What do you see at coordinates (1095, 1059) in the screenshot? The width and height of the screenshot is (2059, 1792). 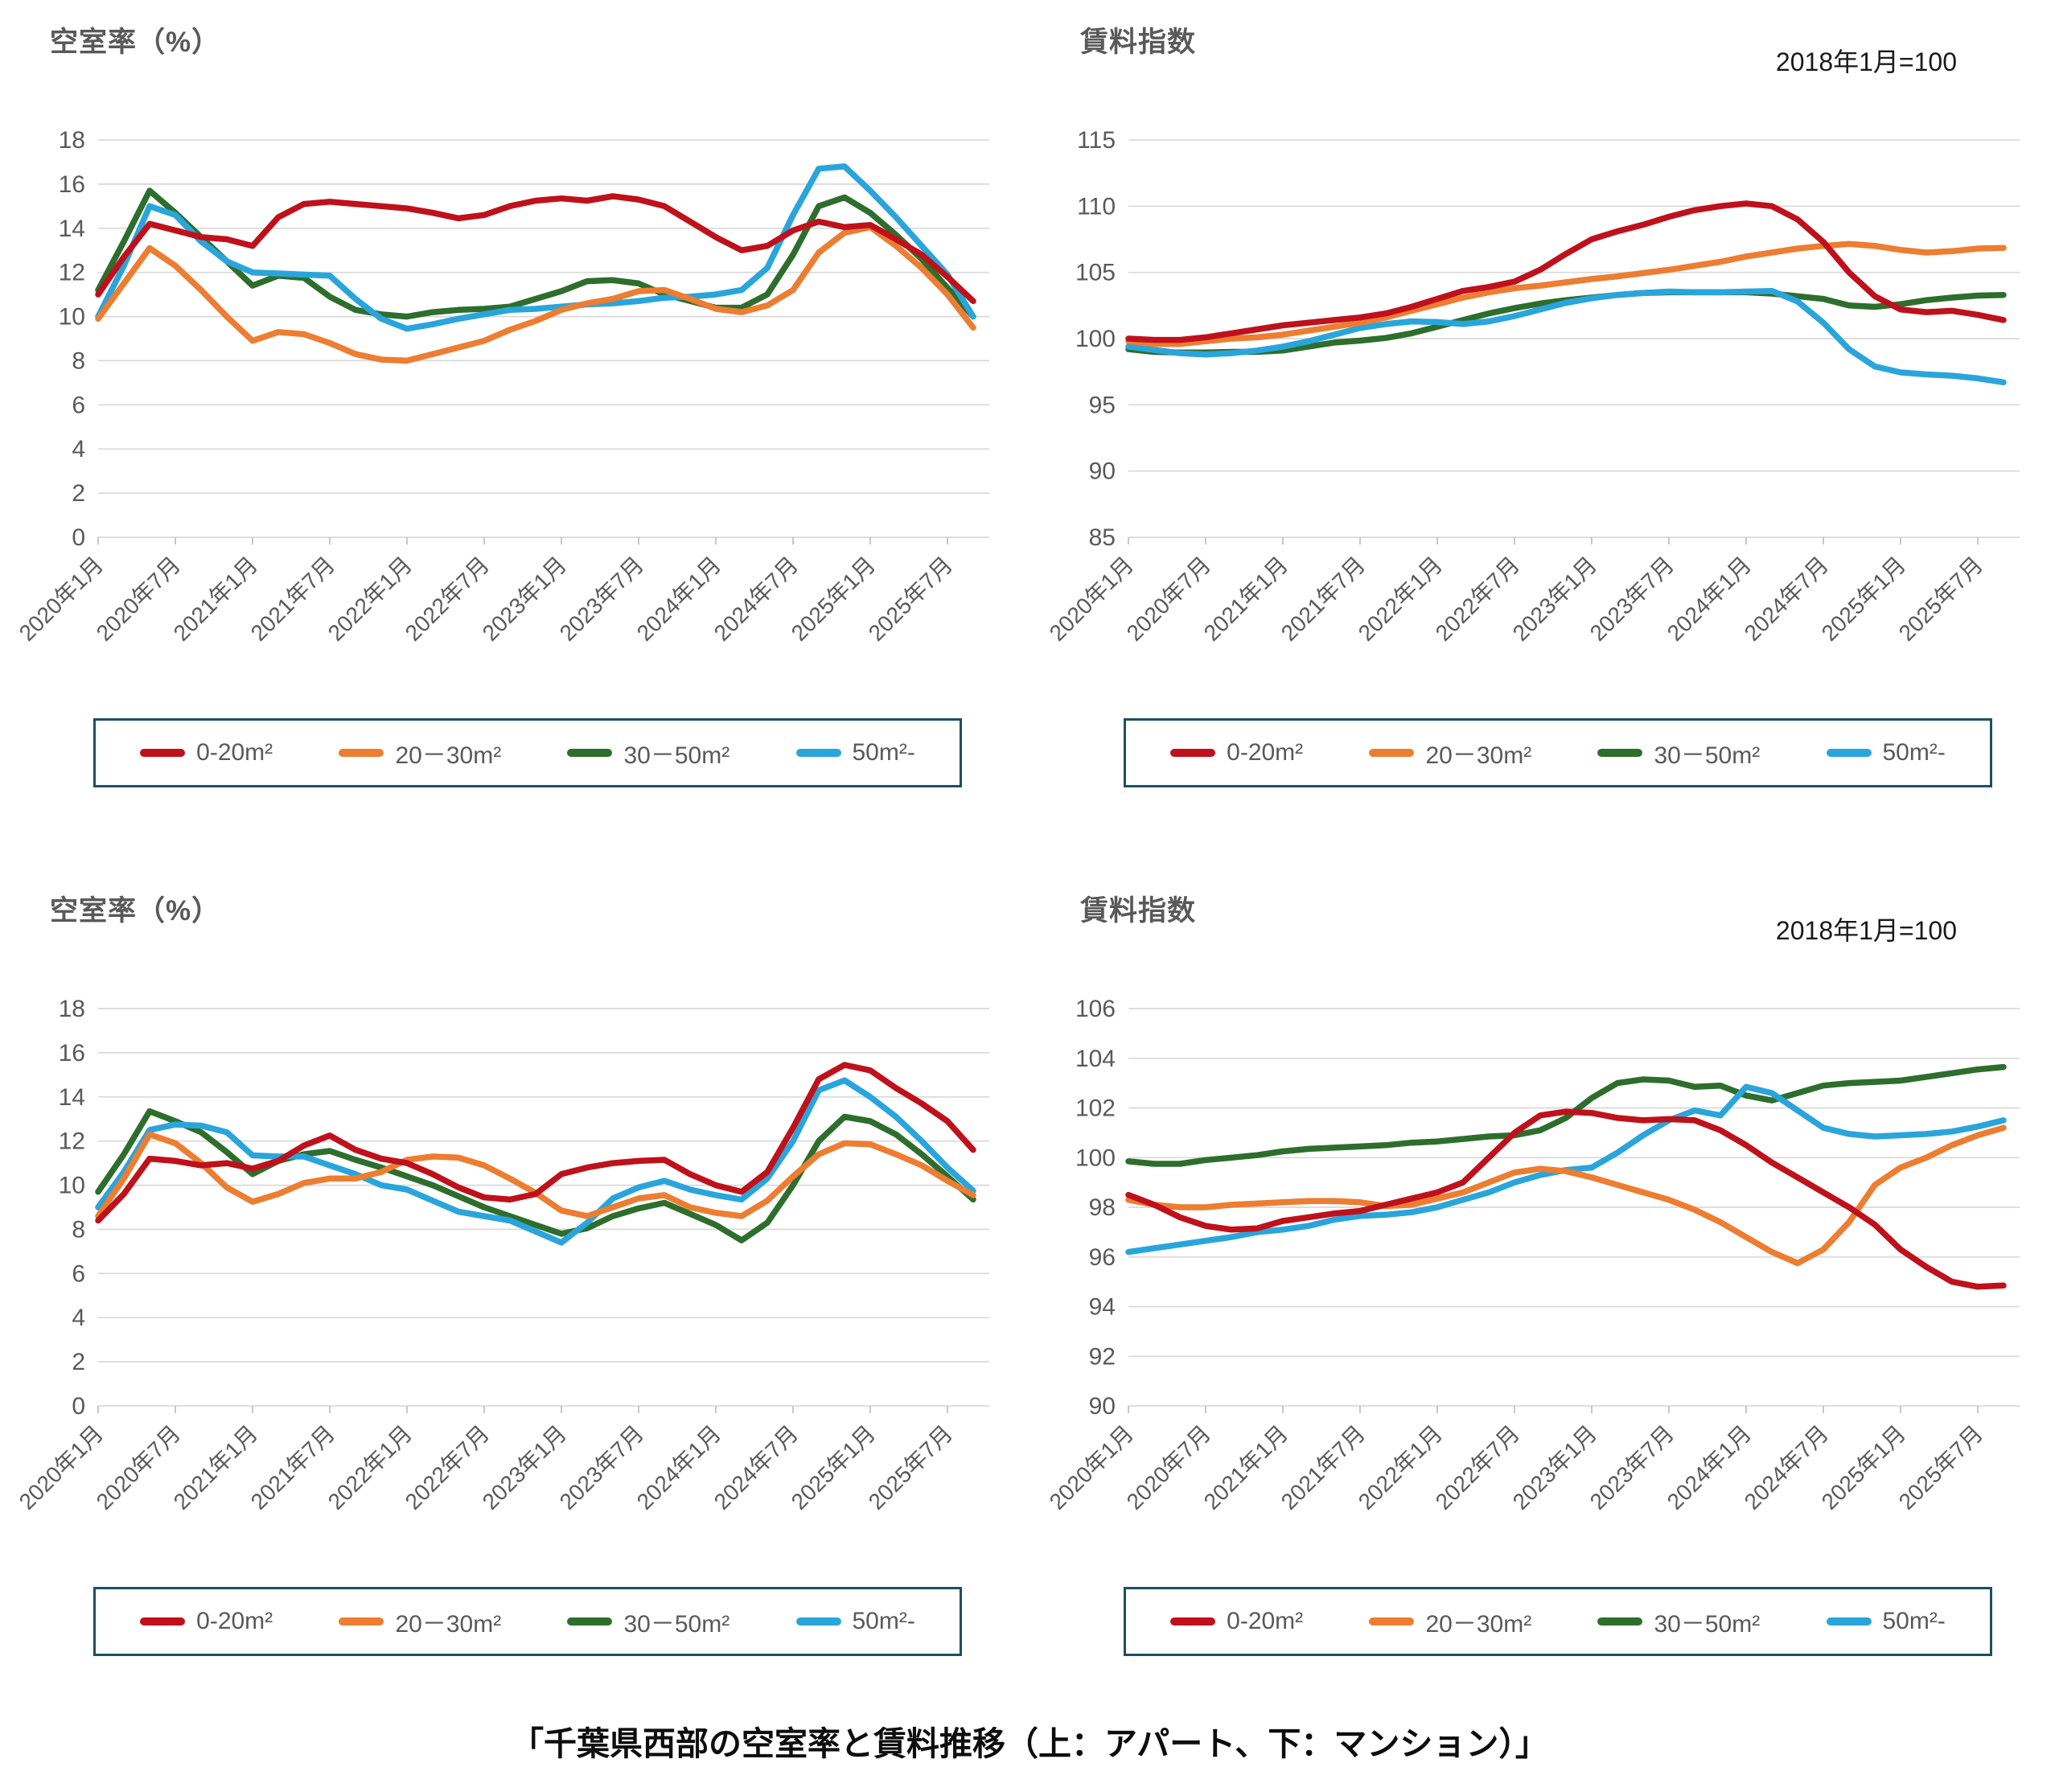 I see `y-tick-label: 104` at bounding box center [1095, 1059].